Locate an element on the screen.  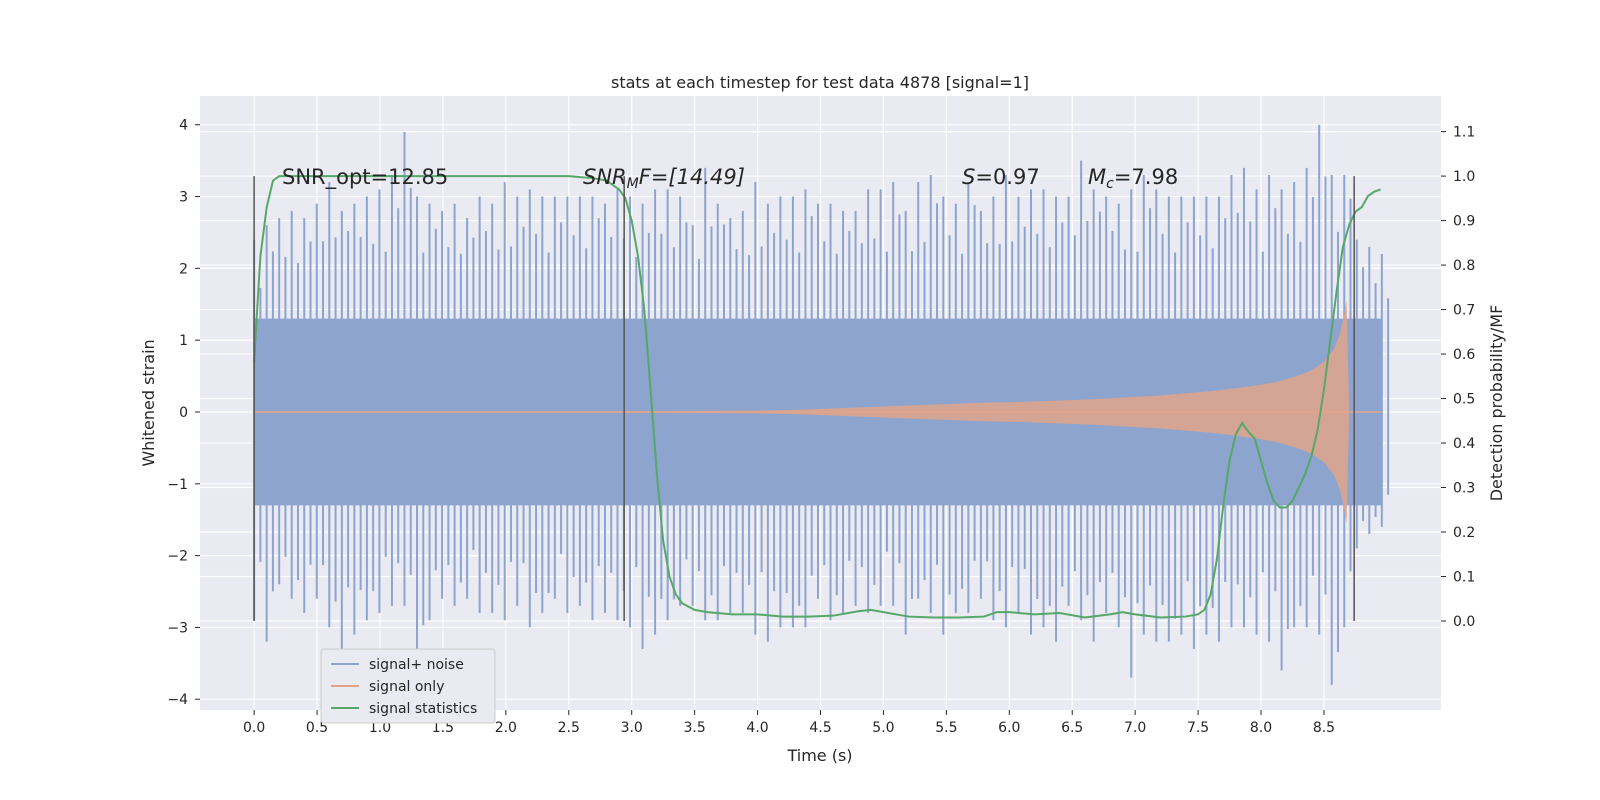
x-tick-label: 1.0 is located at coordinates (380, 728).